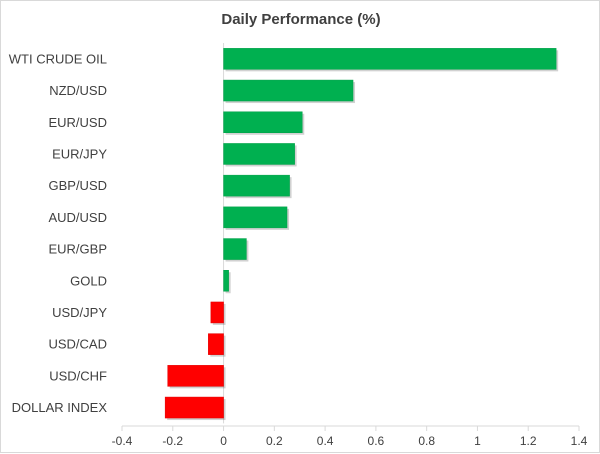  What do you see at coordinates (226, 281) in the screenshot?
I see `bar-gold` at bounding box center [226, 281].